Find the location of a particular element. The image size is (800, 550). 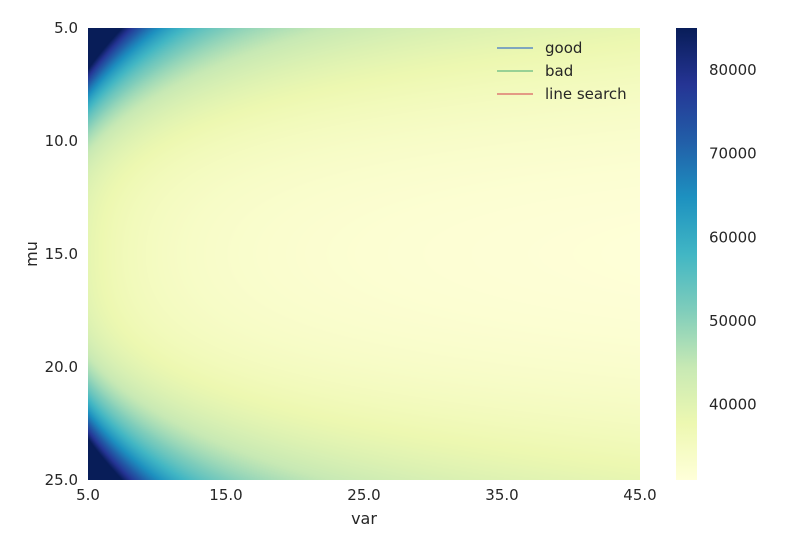

x-ticks: 5.0 15.0 25.0 35.0 45.0 is located at coordinates (366, 495).